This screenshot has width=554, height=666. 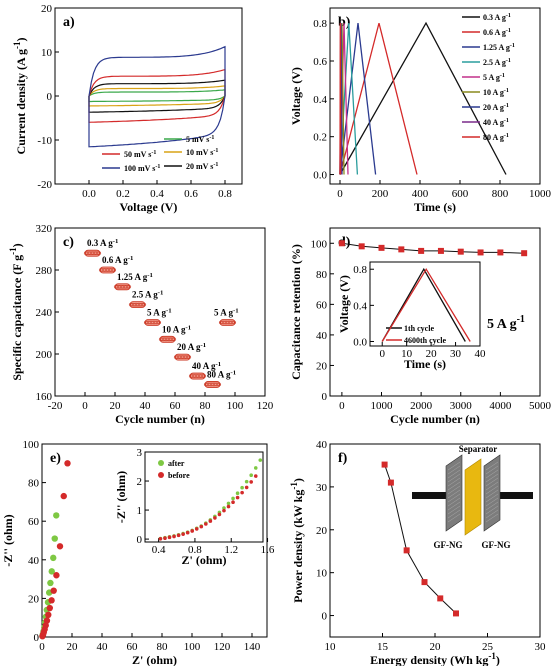 What do you see at coordinates (44, 313) in the screenshot?
I see `y-tick-label: 240` at bounding box center [44, 313].